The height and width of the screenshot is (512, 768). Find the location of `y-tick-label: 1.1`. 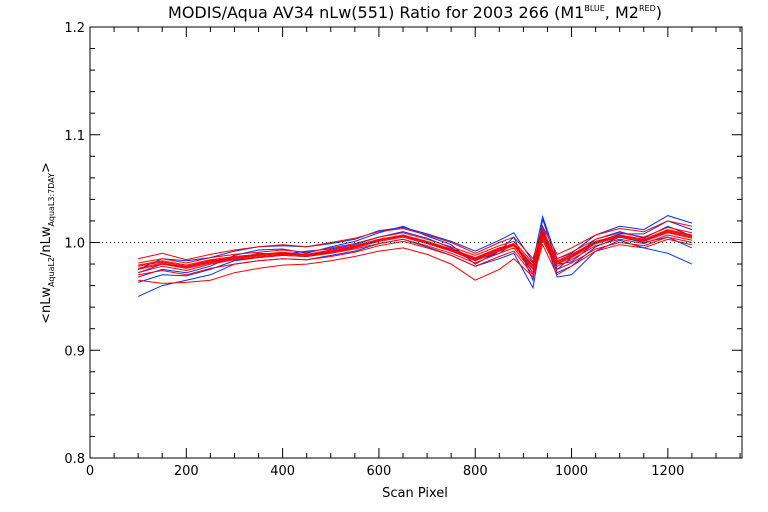

y-tick-label: 1.1 is located at coordinates (74, 136).